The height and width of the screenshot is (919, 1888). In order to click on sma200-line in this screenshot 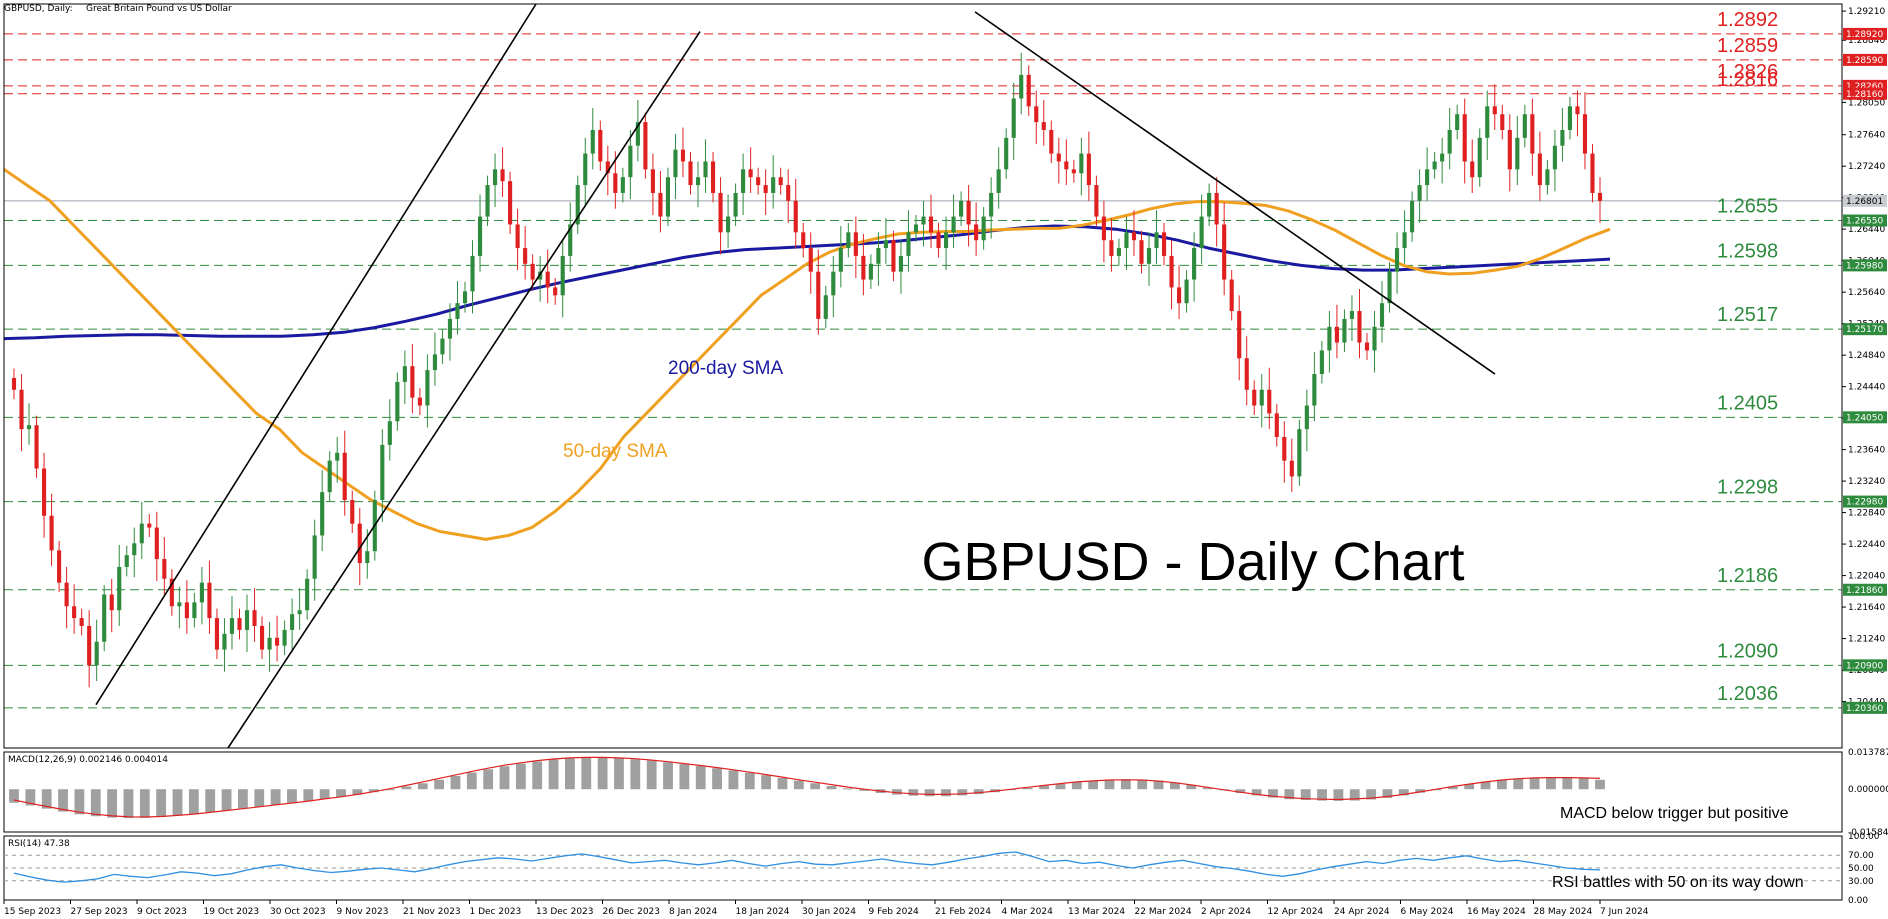, I will do `click(807, 282)`.